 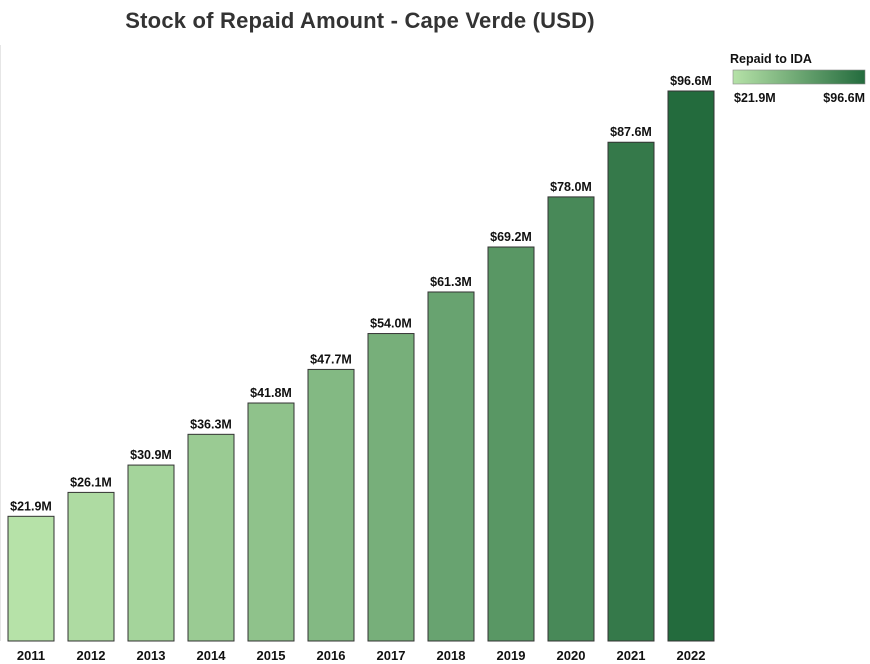 What do you see at coordinates (631, 132) in the screenshot?
I see `data-label-2021: $87.6M` at bounding box center [631, 132].